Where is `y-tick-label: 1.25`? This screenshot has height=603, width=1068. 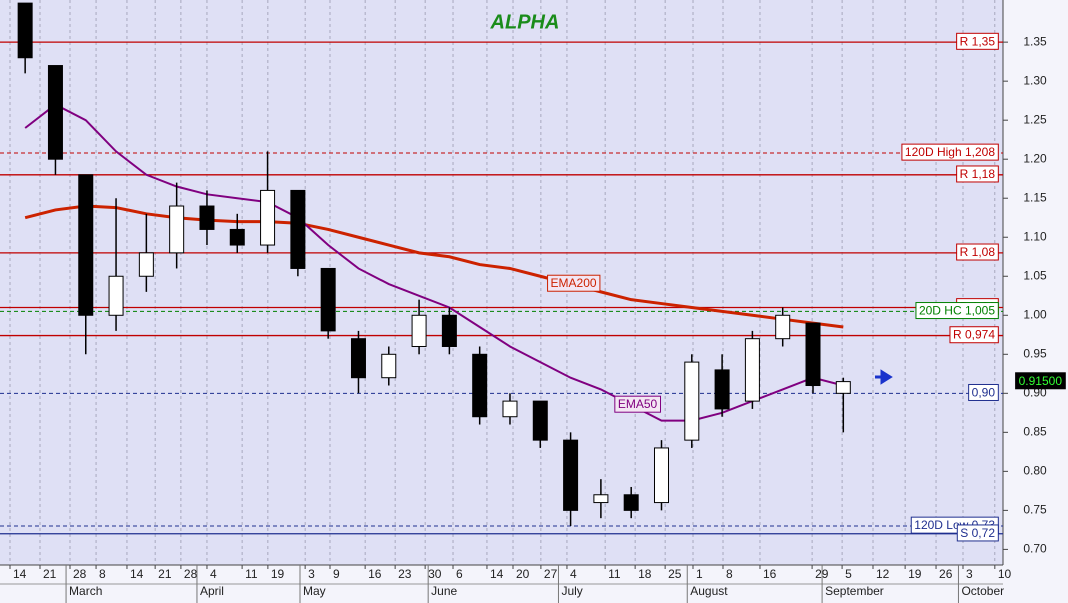 y-tick-label: 1.25 is located at coordinates (1035, 119).